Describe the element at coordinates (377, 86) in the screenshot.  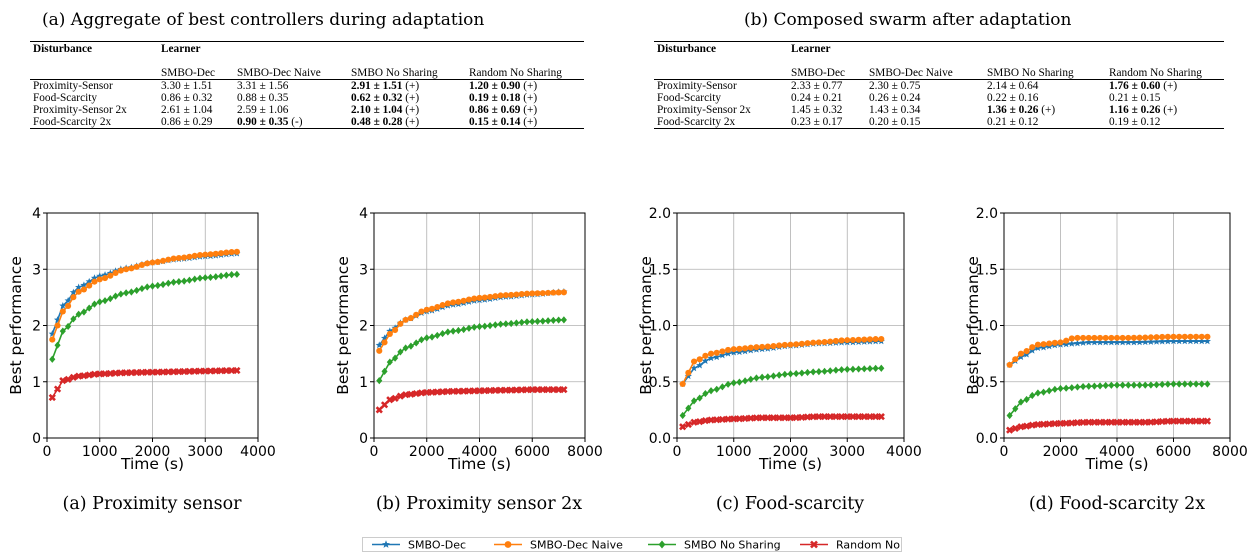
I see `cell-value: 2.91 ± 1.51` at that location.